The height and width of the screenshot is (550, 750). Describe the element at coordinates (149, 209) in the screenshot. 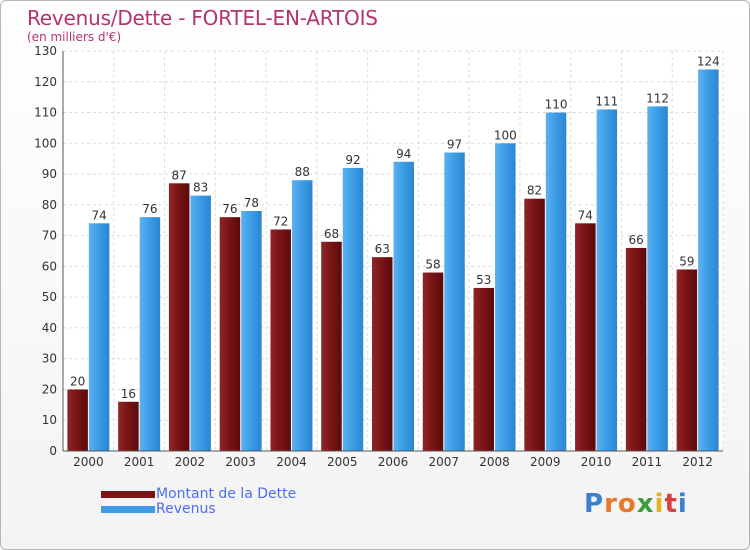

I see `data-label-revenus: 76` at that location.